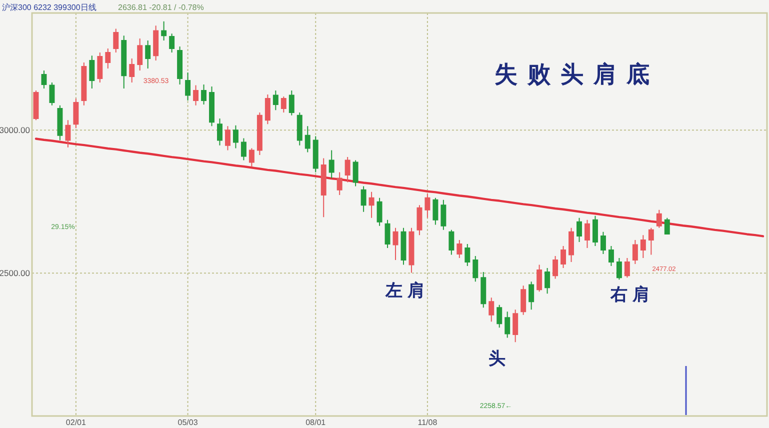 This screenshot has height=428, width=769. Describe the element at coordinates (49, 7) in the screenshot. I see `annotation: 沪深300 6232 399300日线` at that location.